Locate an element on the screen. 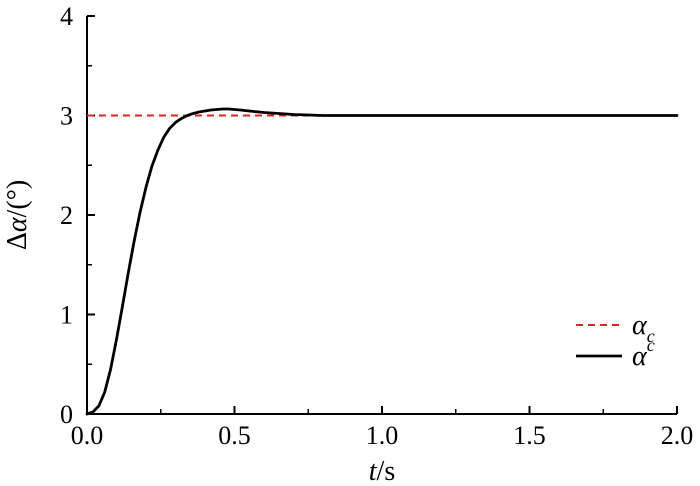  x-axis-title: t/s is located at coordinates (382, 471).